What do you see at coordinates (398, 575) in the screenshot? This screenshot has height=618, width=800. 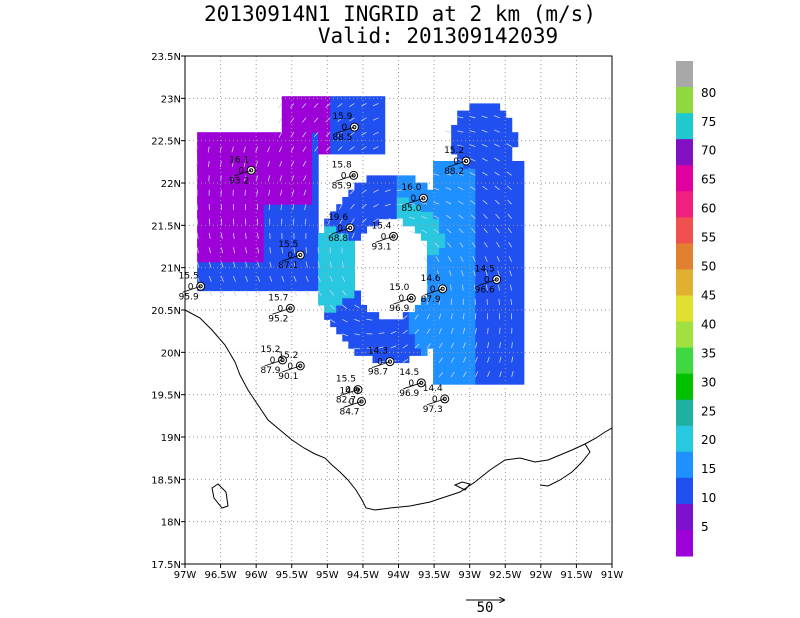 I see `x-tick-label: 94W` at bounding box center [398, 575].